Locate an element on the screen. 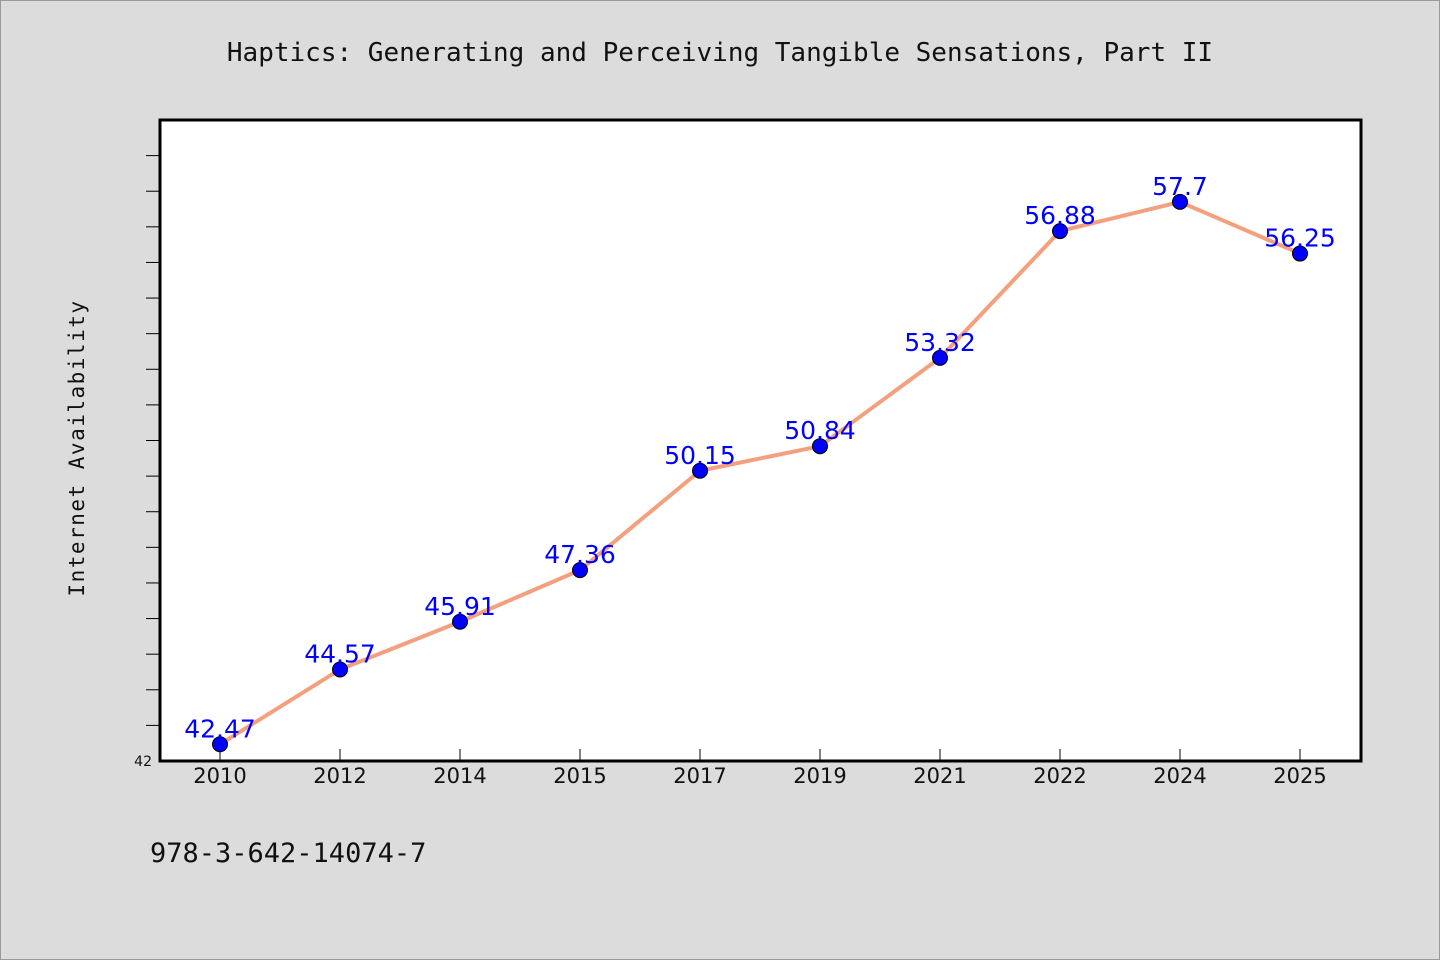 The height and width of the screenshot is (960, 1440). x-tick-label: 2014 is located at coordinates (459, 776).